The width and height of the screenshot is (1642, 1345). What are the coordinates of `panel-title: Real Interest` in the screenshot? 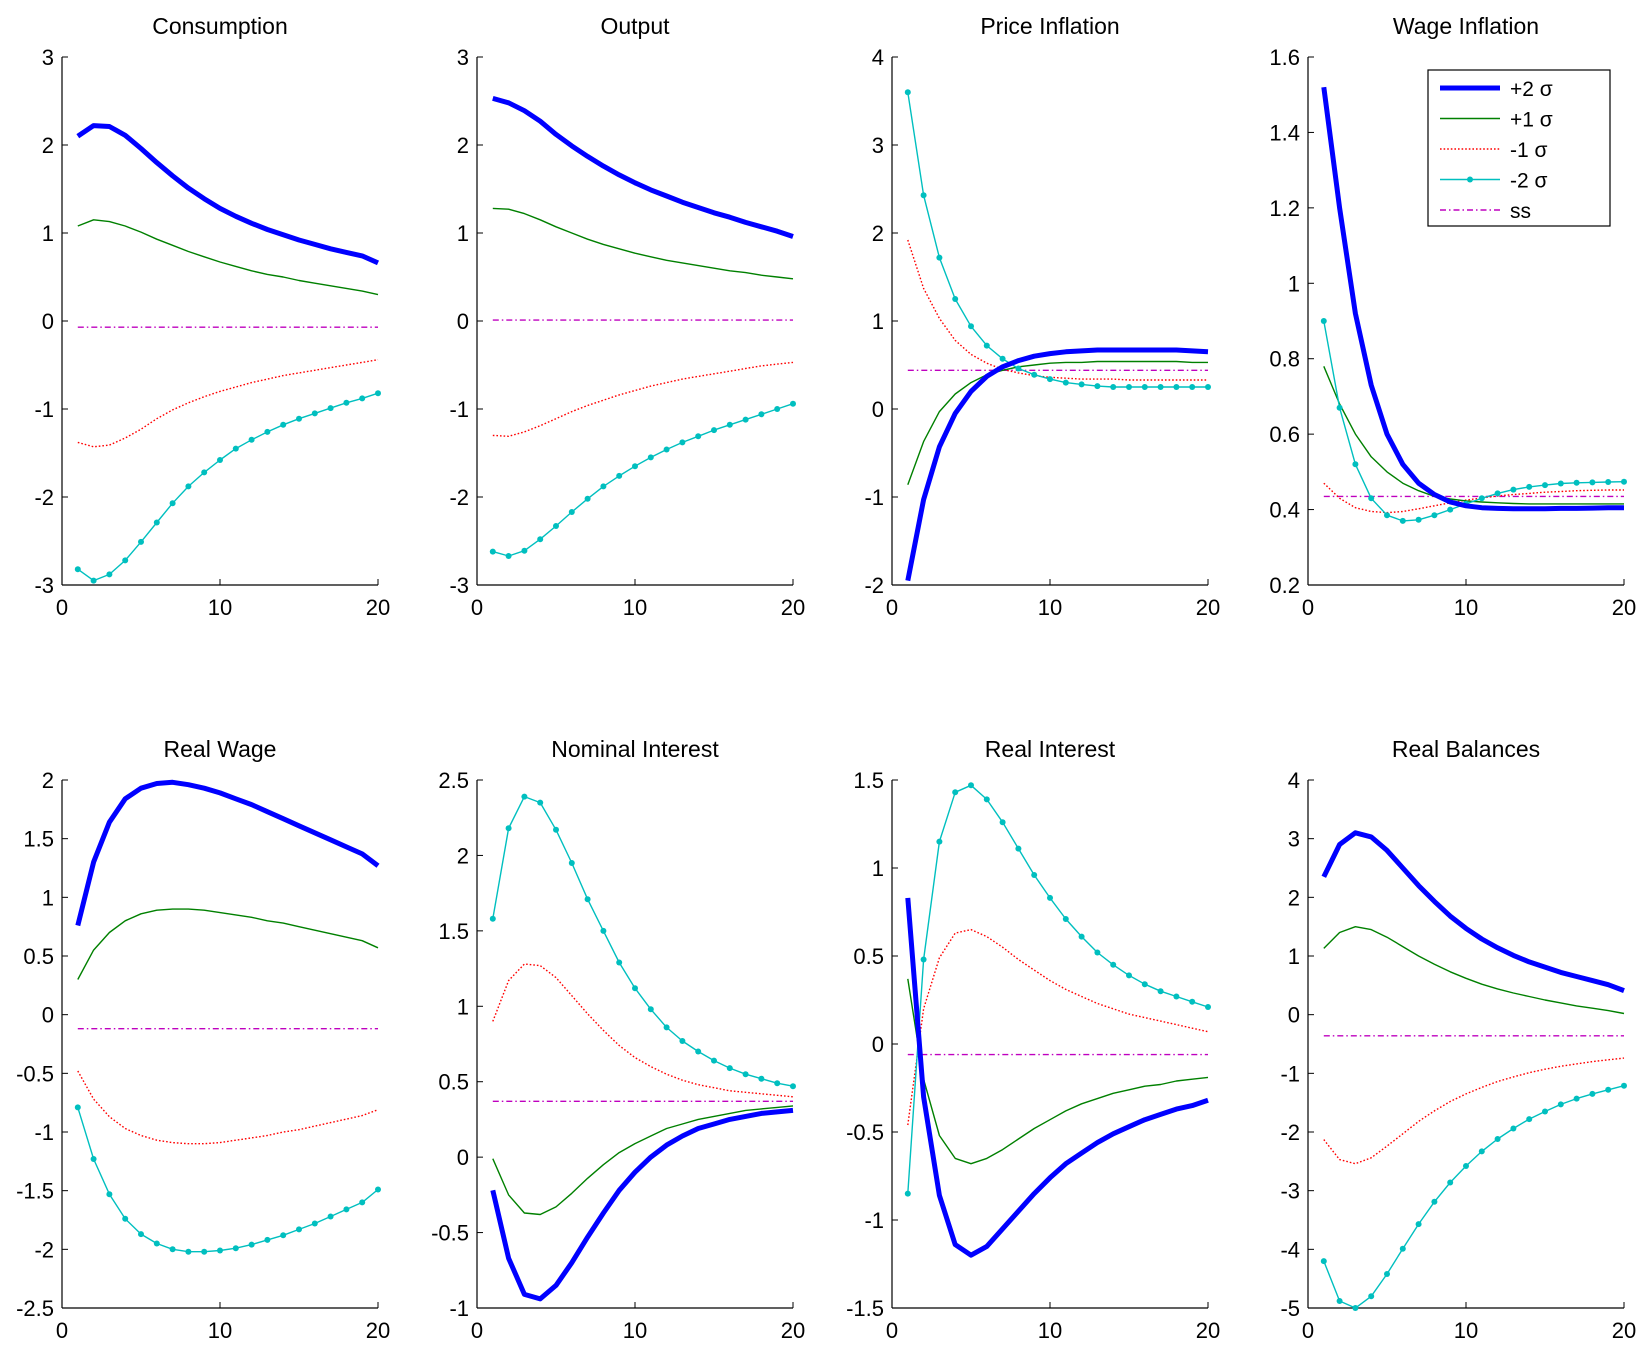 It's located at (1050, 749).